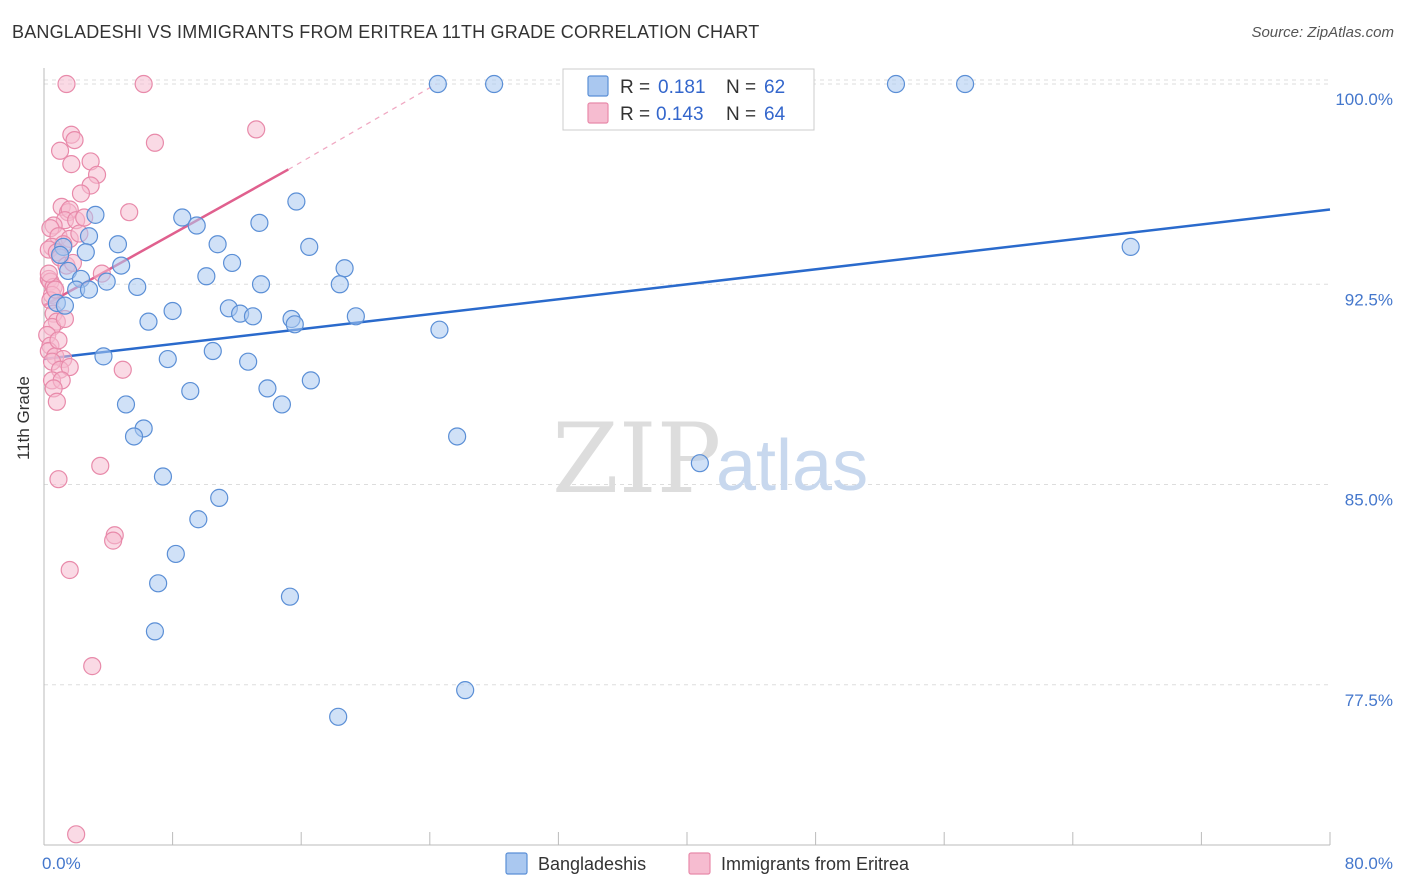 Image resolution: width=1406 pixels, height=892 pixels. What do you see at coordinates (775, 114) in the screenshot?
I see `stats-n-value-pink: 64` at bounding box center [775, 114].